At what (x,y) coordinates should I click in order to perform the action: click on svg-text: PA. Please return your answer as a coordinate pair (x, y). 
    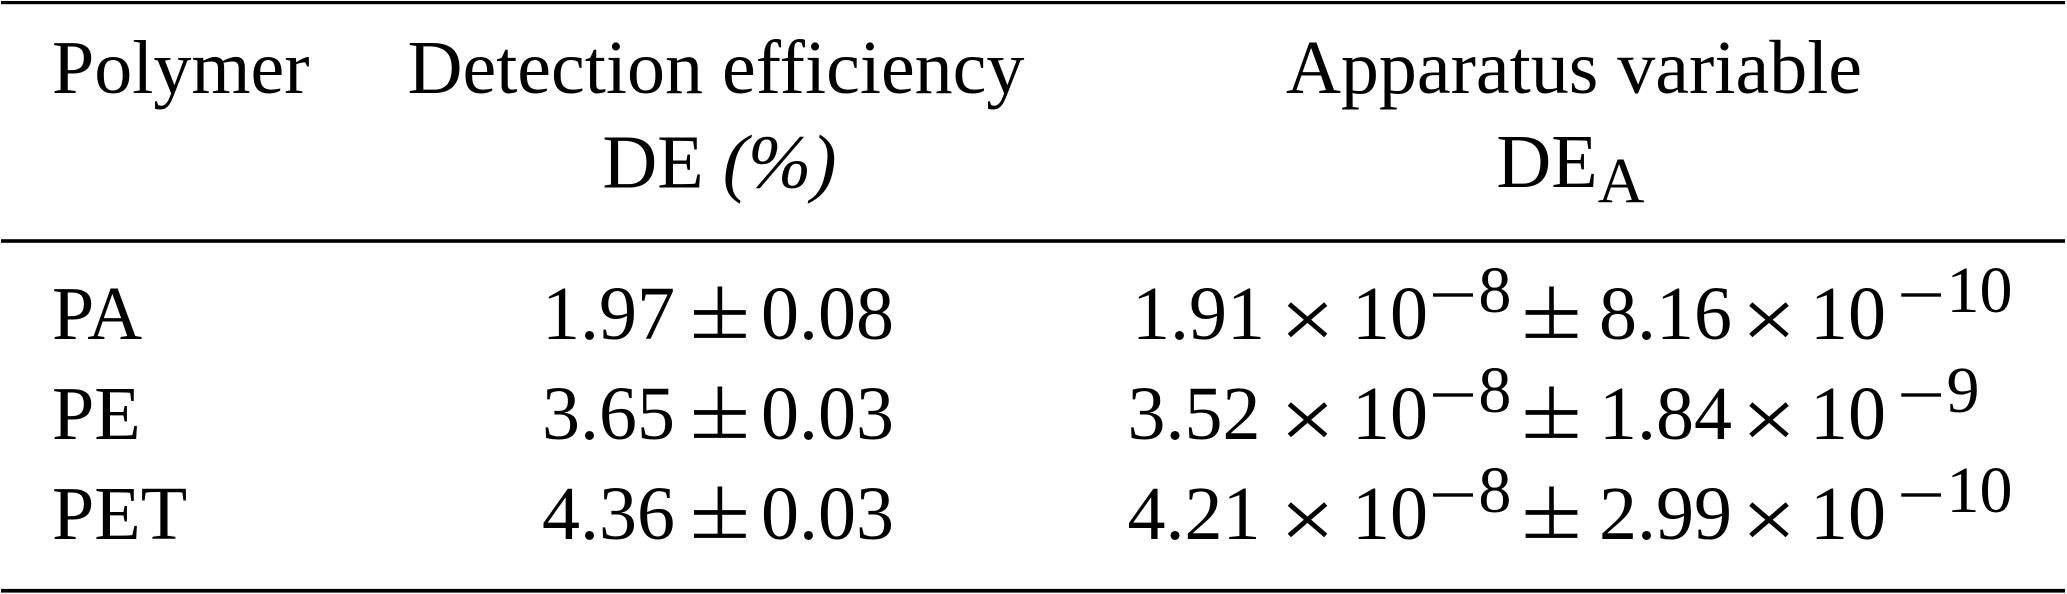
    Looking at the image, I should click on (97, 314).